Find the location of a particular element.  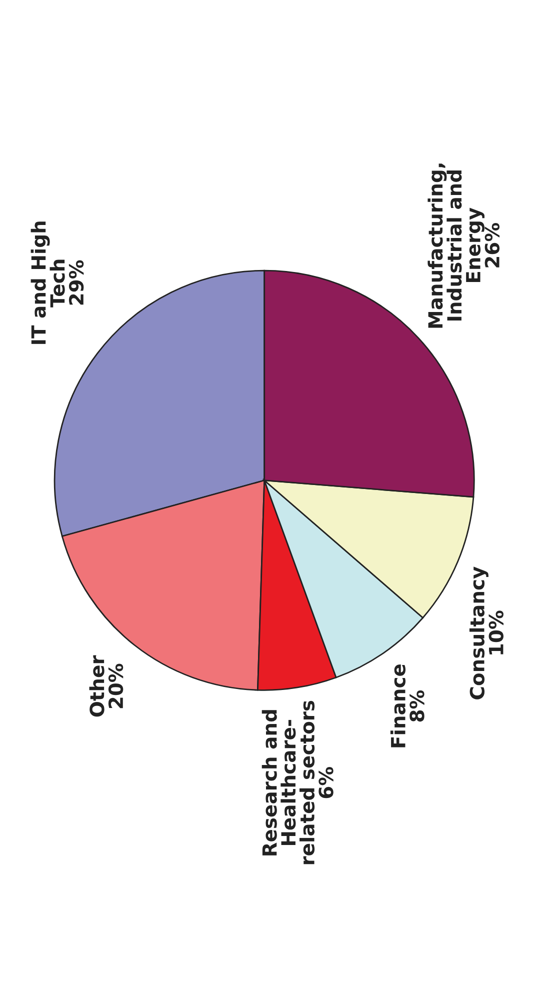

data-label: 6% is located at coordinates (326, 782).